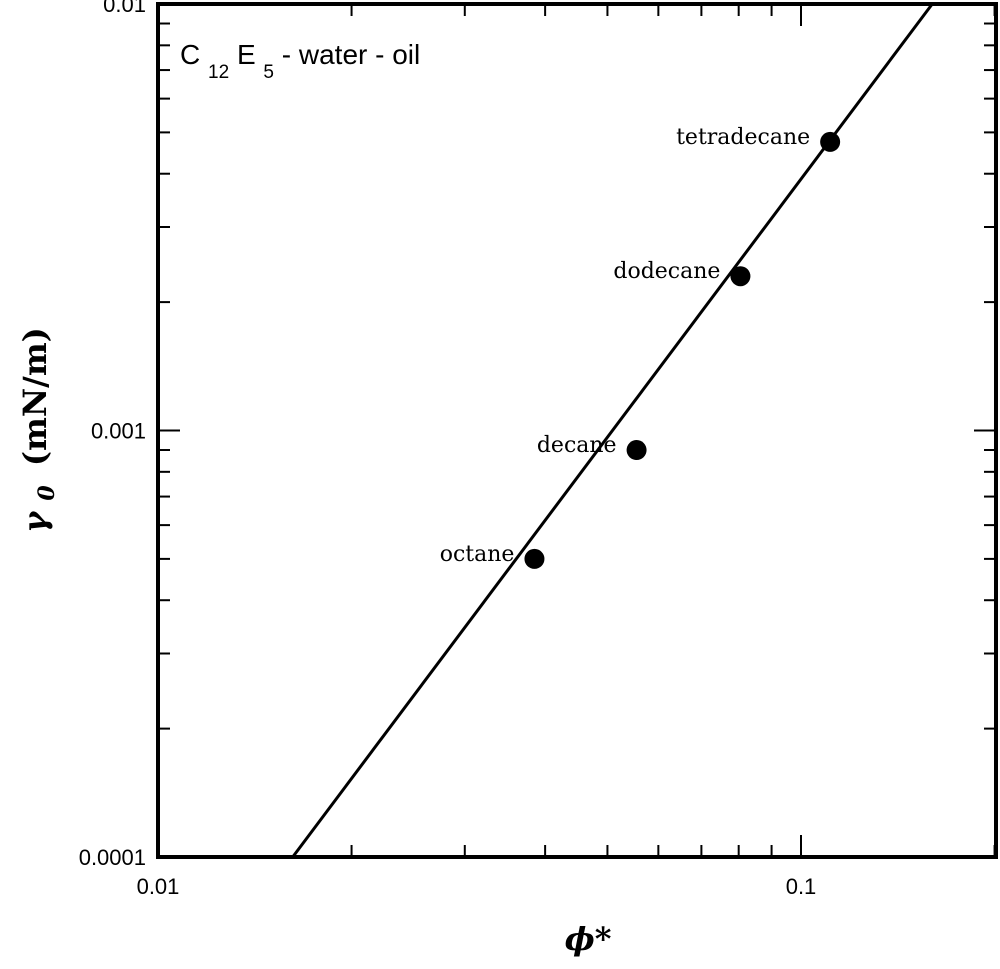 This screenshot has width=1000, height=969. Describe the element at coordinates (743, 137) in the screenshot. I see `point-label: tetradecane` at that location.